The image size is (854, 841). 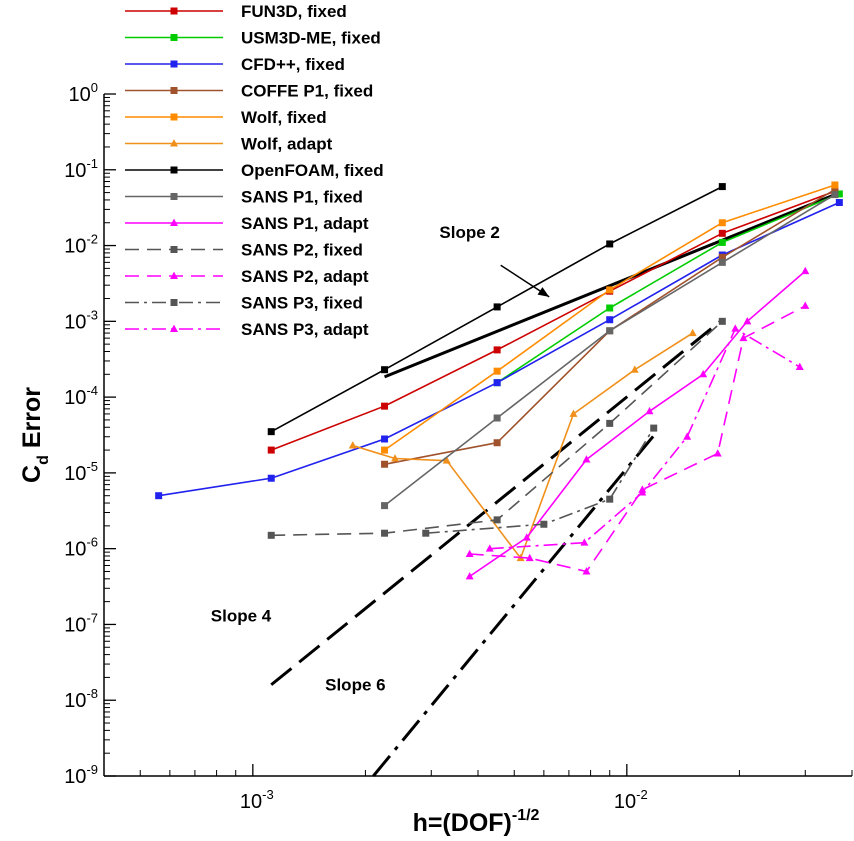 I want to click on series-sans-p3-fixed, so click(x=540, y=480).